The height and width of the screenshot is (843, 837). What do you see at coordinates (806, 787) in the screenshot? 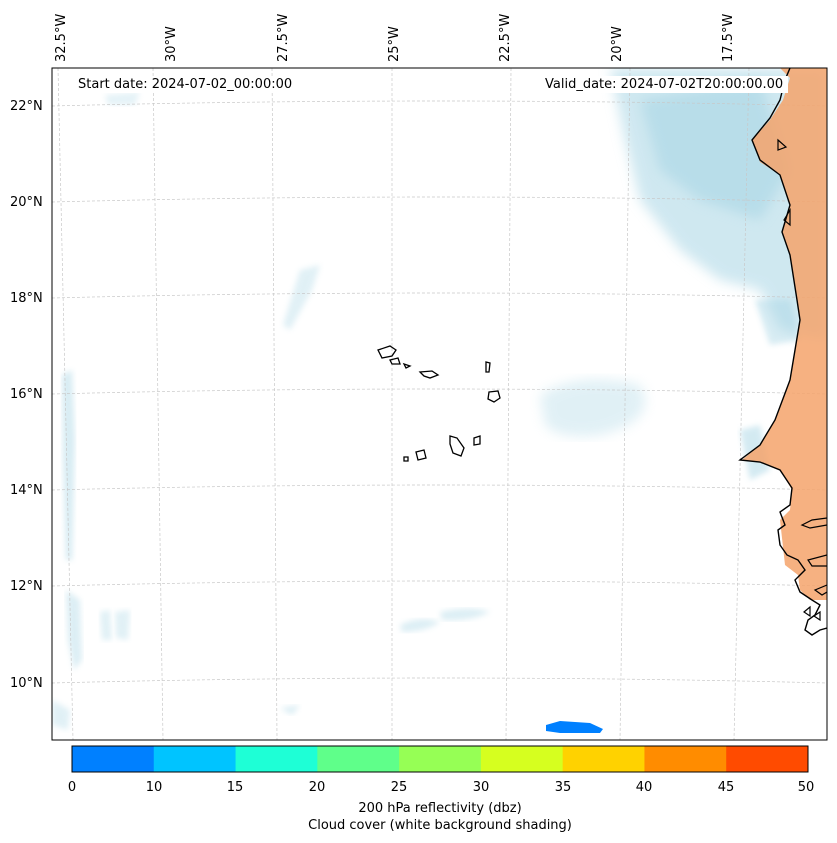
I see `colorbar-tick: 50` at bounding box center [806, 787].